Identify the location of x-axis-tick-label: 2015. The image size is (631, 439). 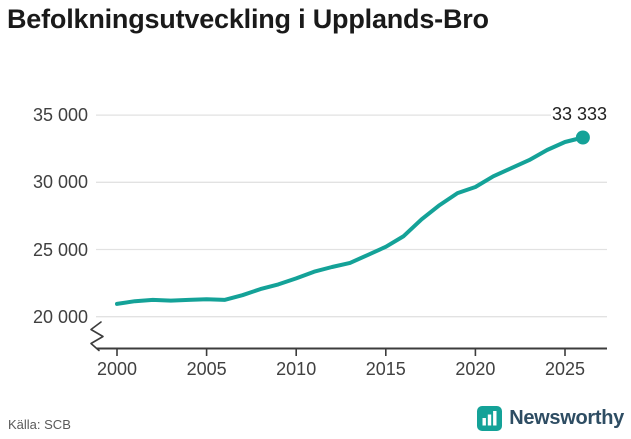
(385, 369).